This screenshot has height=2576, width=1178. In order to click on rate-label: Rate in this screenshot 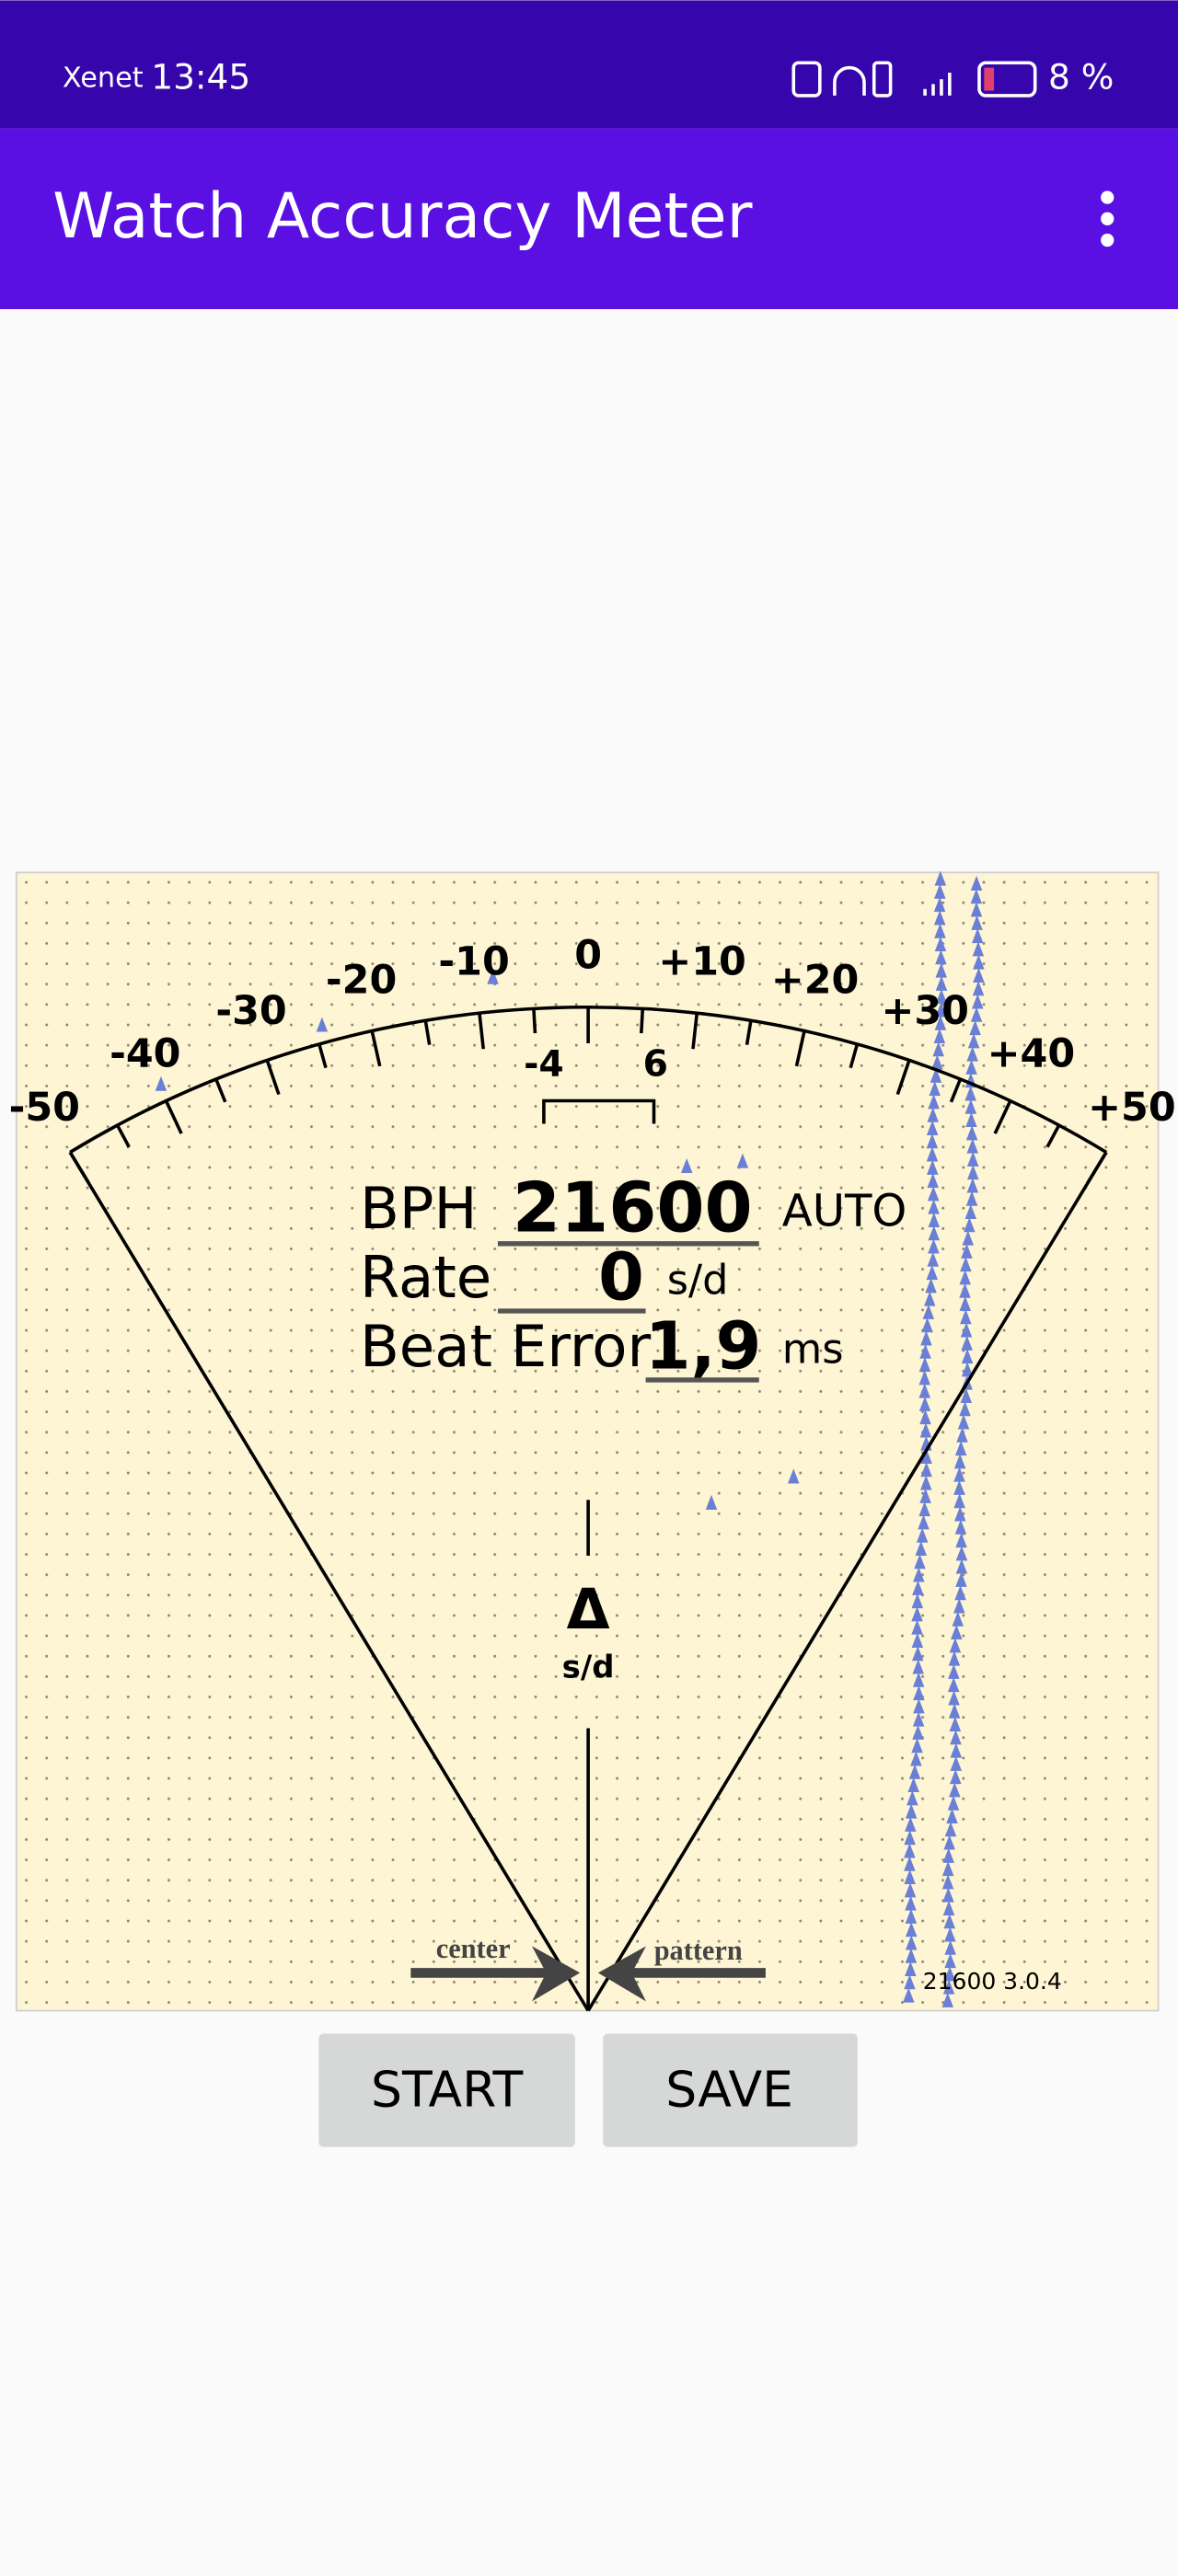, I will do `click(425, 1277)`.